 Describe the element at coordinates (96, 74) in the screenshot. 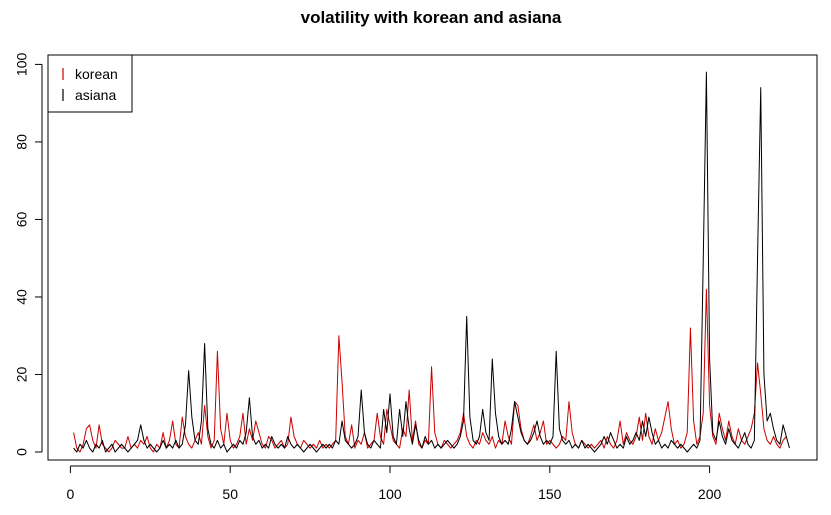

I see `legend-label-korean: korean` at that location.